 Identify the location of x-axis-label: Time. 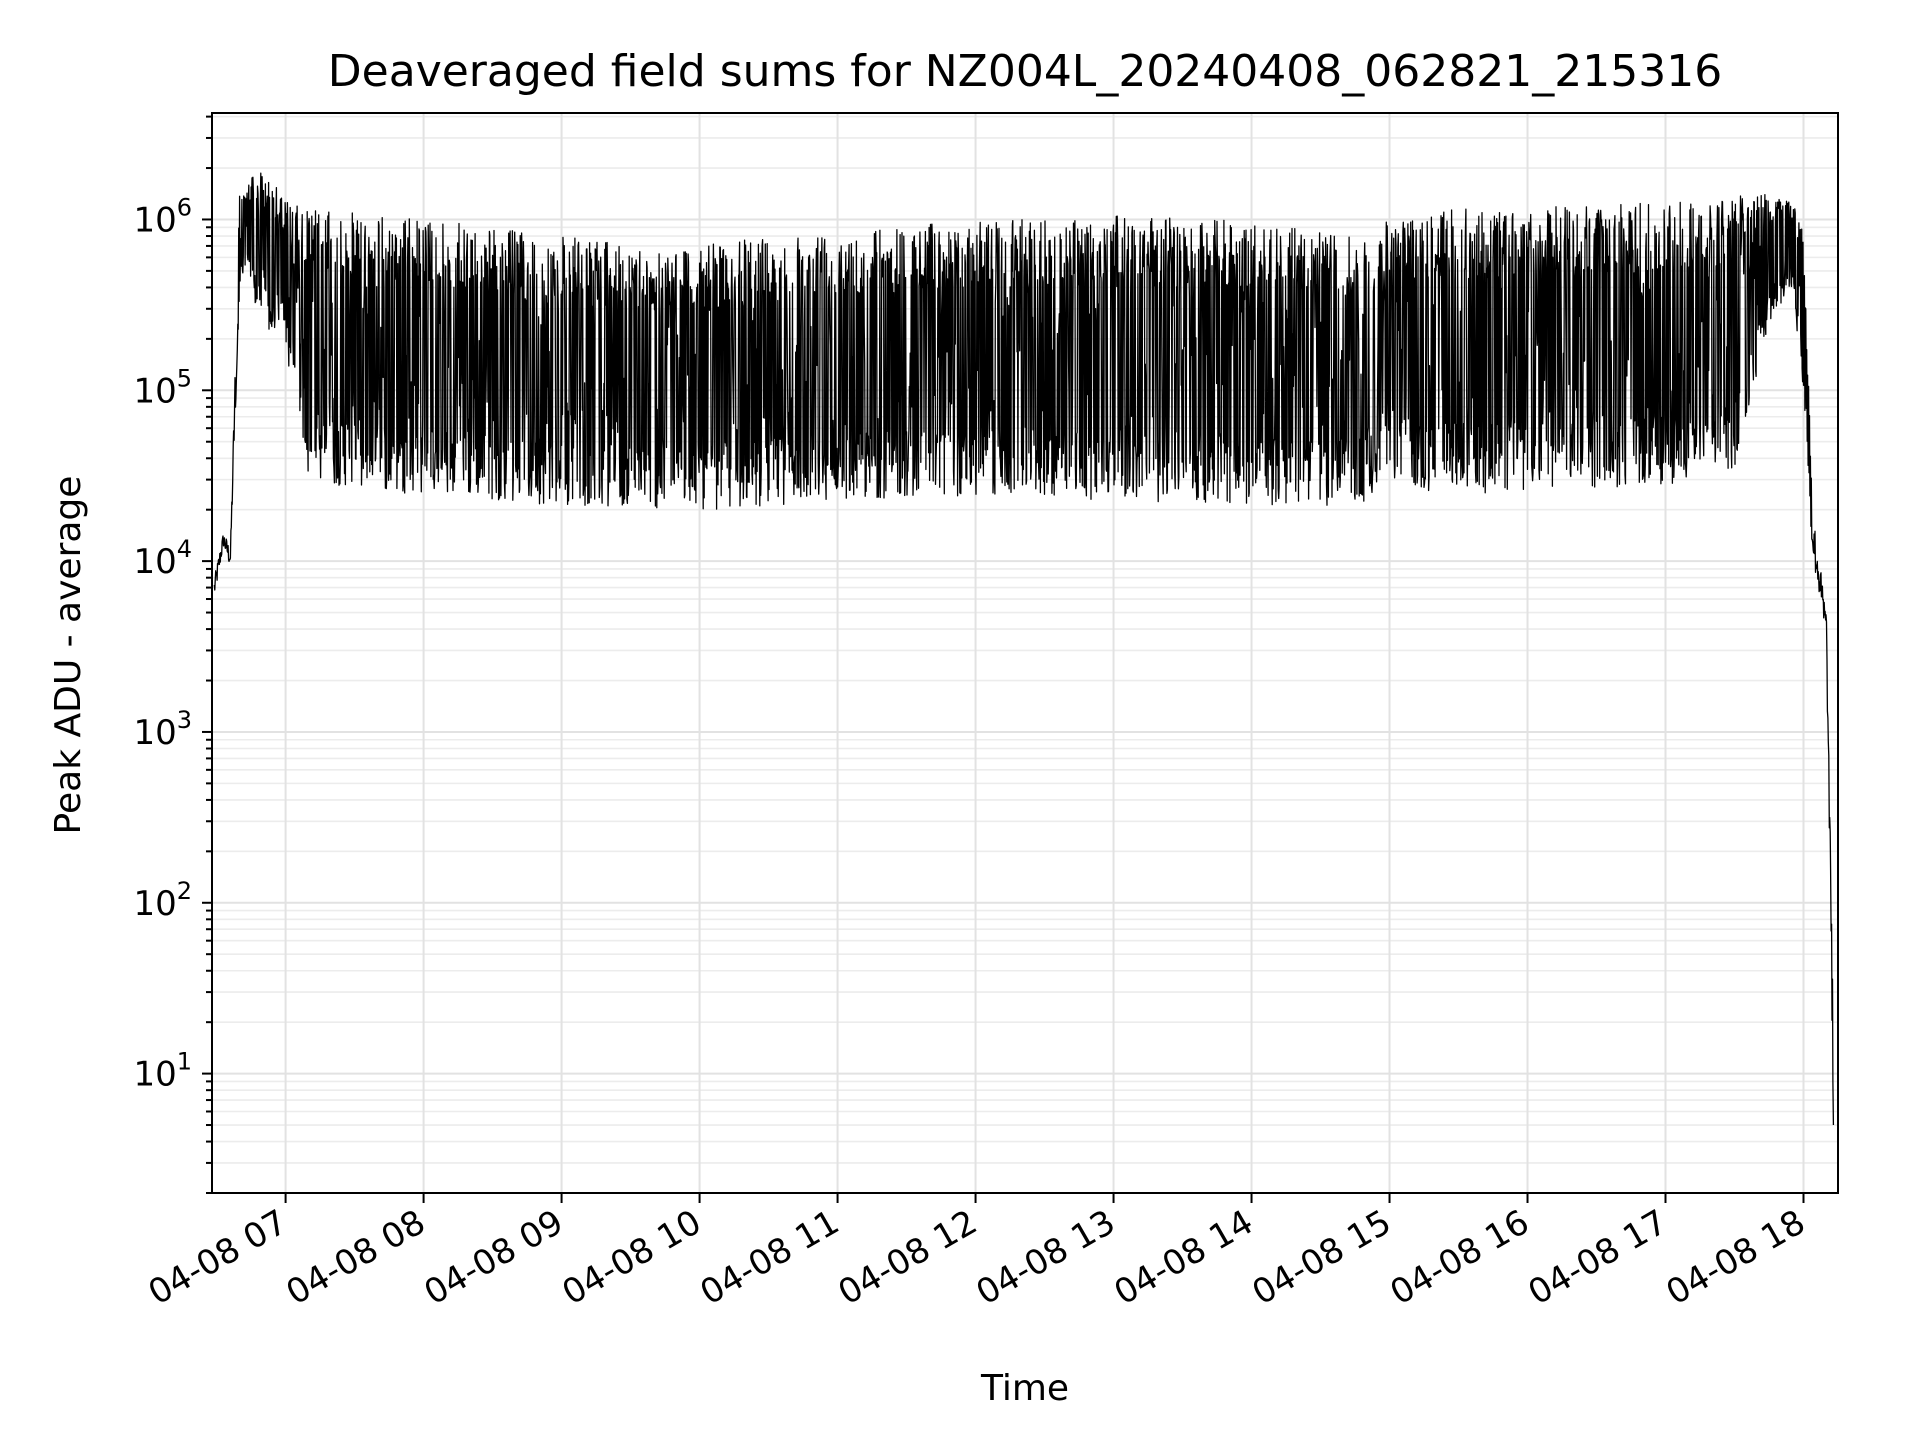
(1024, 1388).